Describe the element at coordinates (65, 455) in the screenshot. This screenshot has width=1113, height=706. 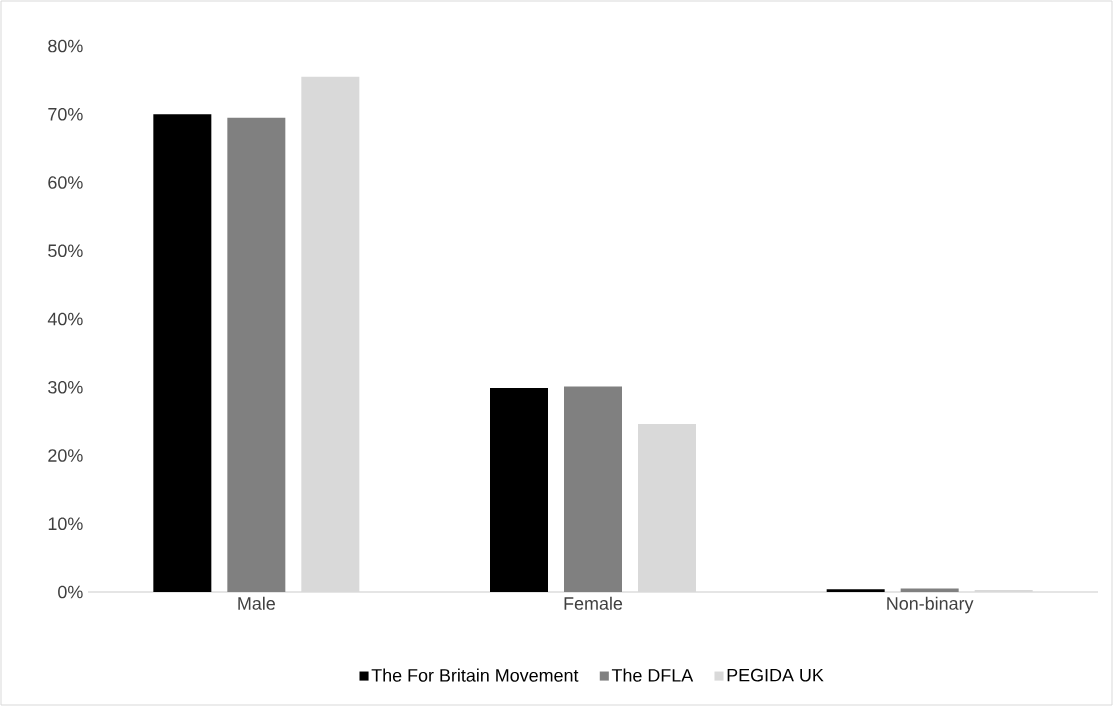
I see `y-tick-label: 20%` at that location.